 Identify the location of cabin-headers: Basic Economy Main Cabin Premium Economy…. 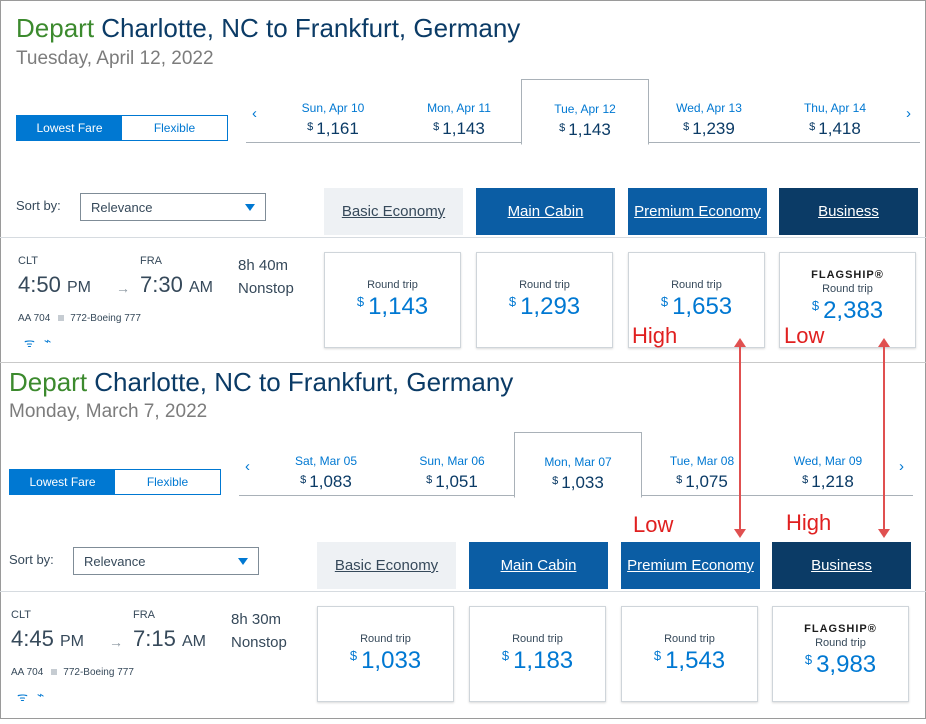
(621, 211).